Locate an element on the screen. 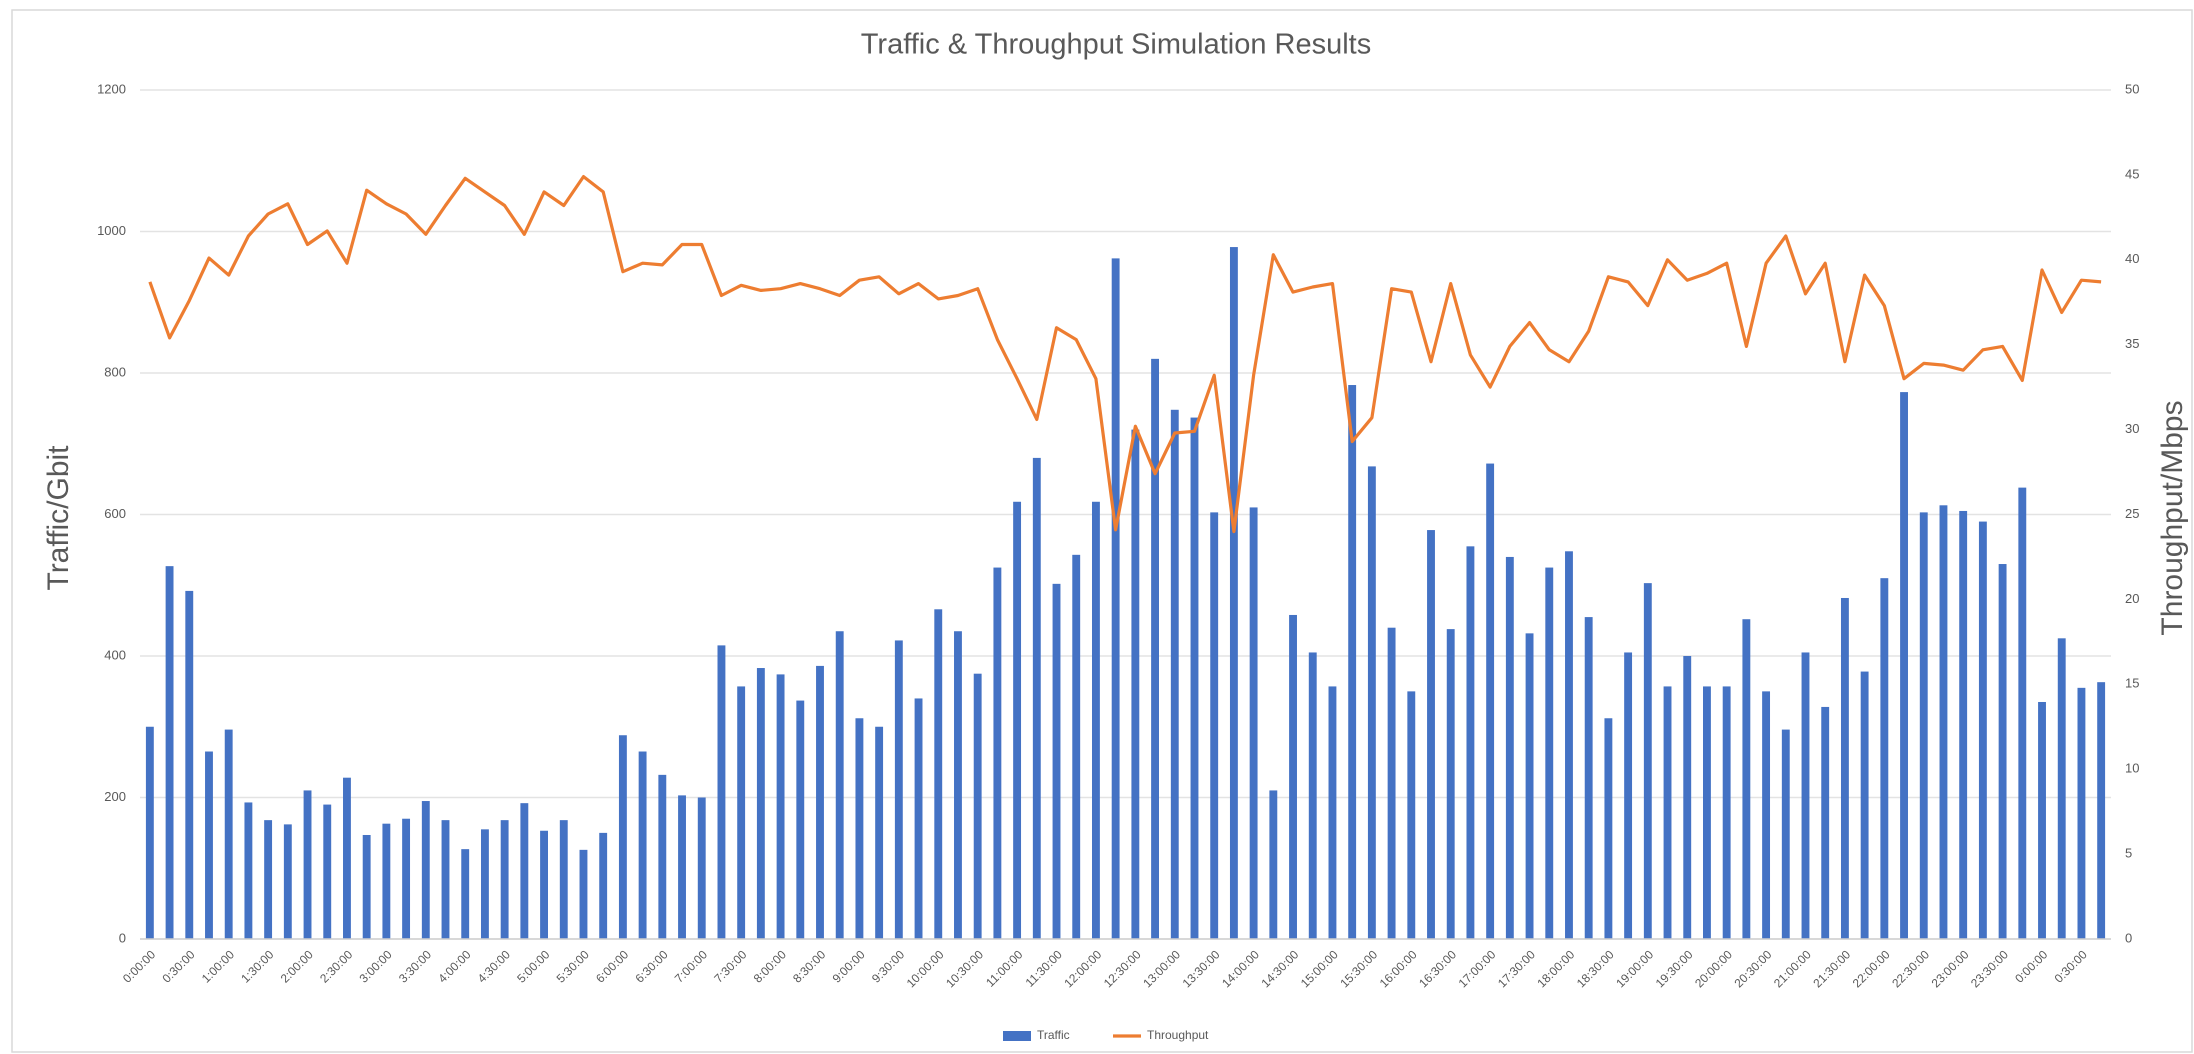 The height and width of the screenshot is (1054, 2194). y-tick-label: 1200 is located at coordinates (111, 88).